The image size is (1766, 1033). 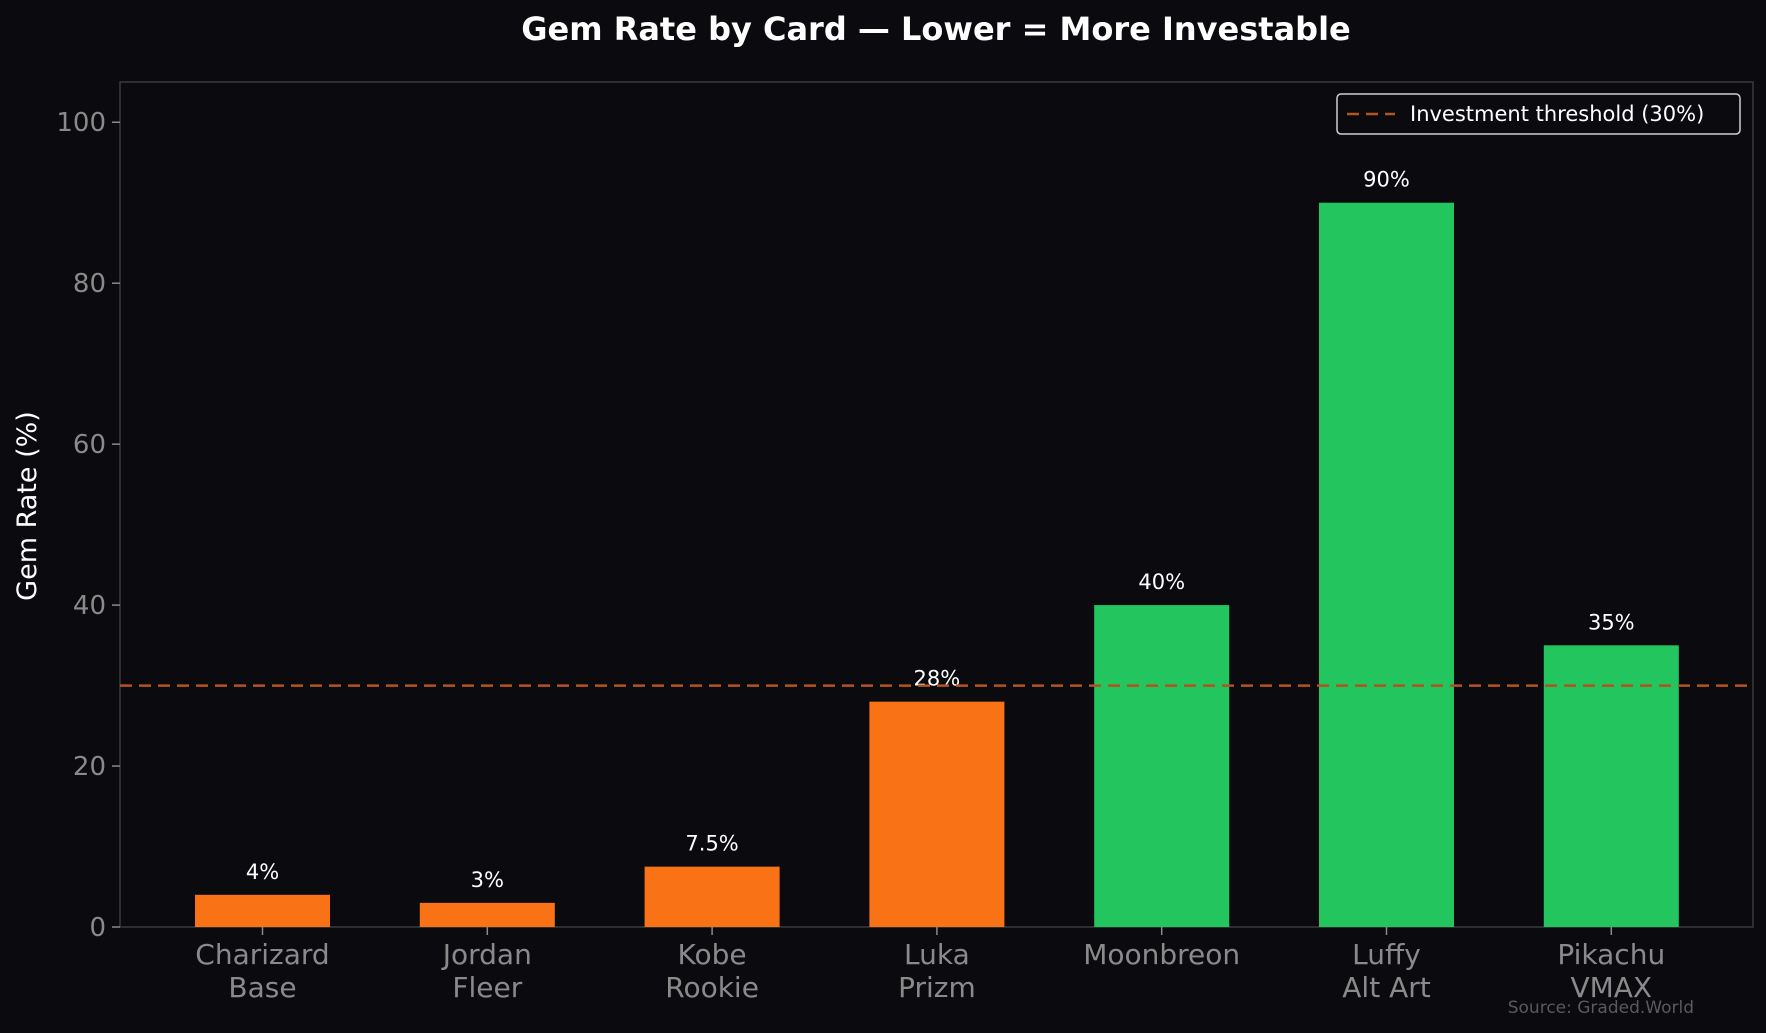 I want to click on x-tick-label: Luffy, so click(x=1386, y=954).